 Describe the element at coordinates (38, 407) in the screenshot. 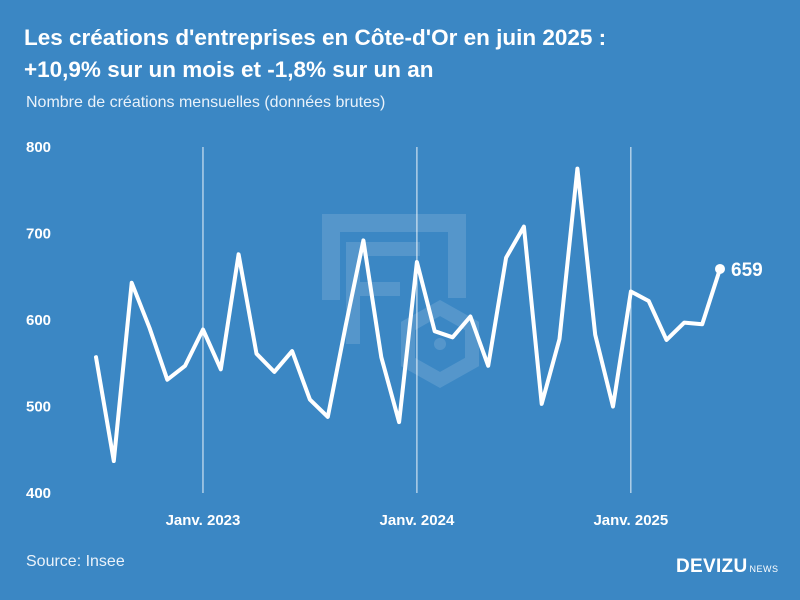

I see `y-tick-label: 500` at that location.